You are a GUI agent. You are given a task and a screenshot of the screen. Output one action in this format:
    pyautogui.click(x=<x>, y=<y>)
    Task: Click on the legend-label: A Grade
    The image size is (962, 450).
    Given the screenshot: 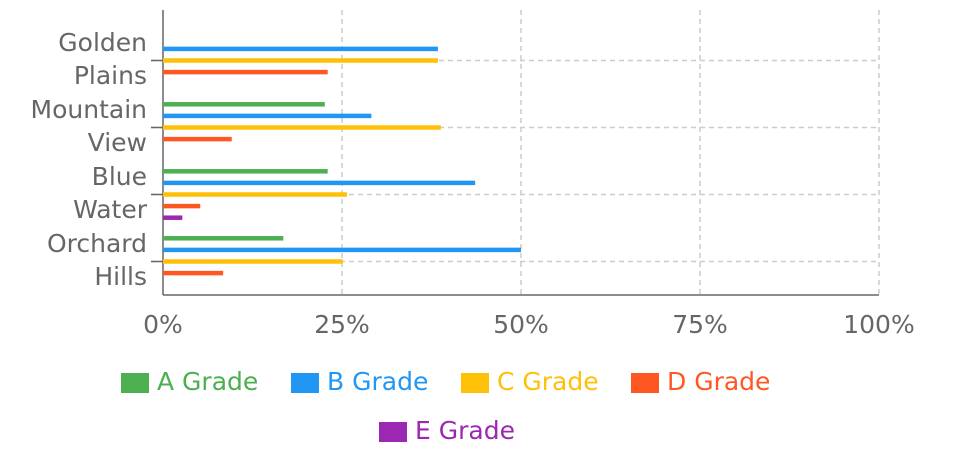 What is the action you would take?
    pyautogui.click(x=207, y=381)
    